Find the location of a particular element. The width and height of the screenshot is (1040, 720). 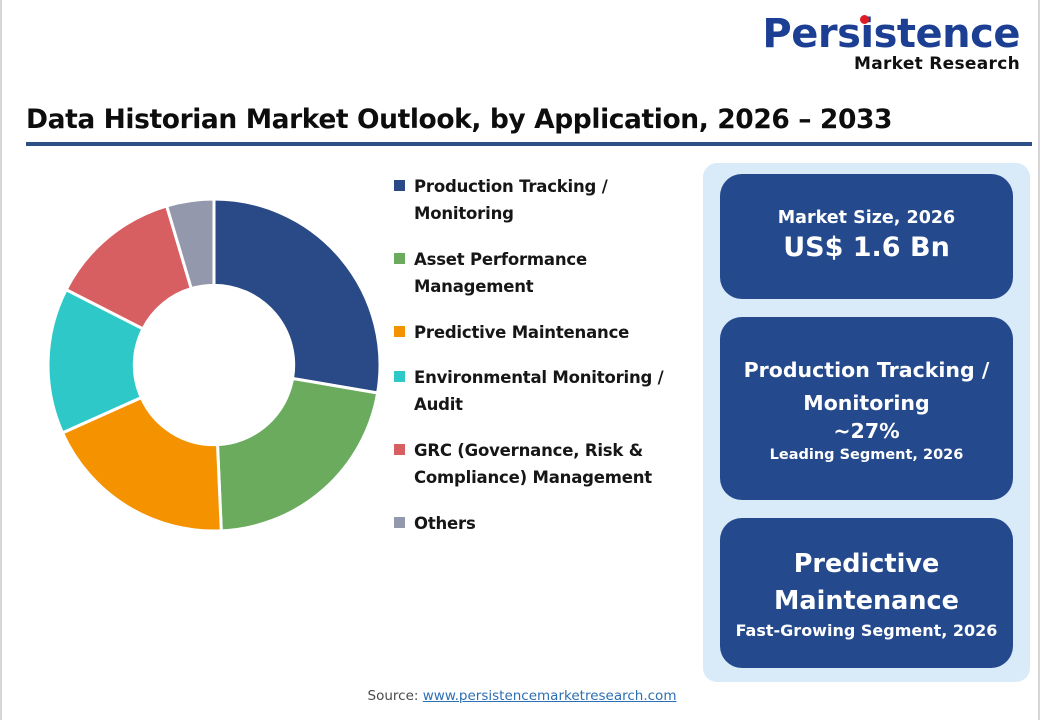

legend-item: Environmental Monitoring / Audit is located at coordinates (544, 392).